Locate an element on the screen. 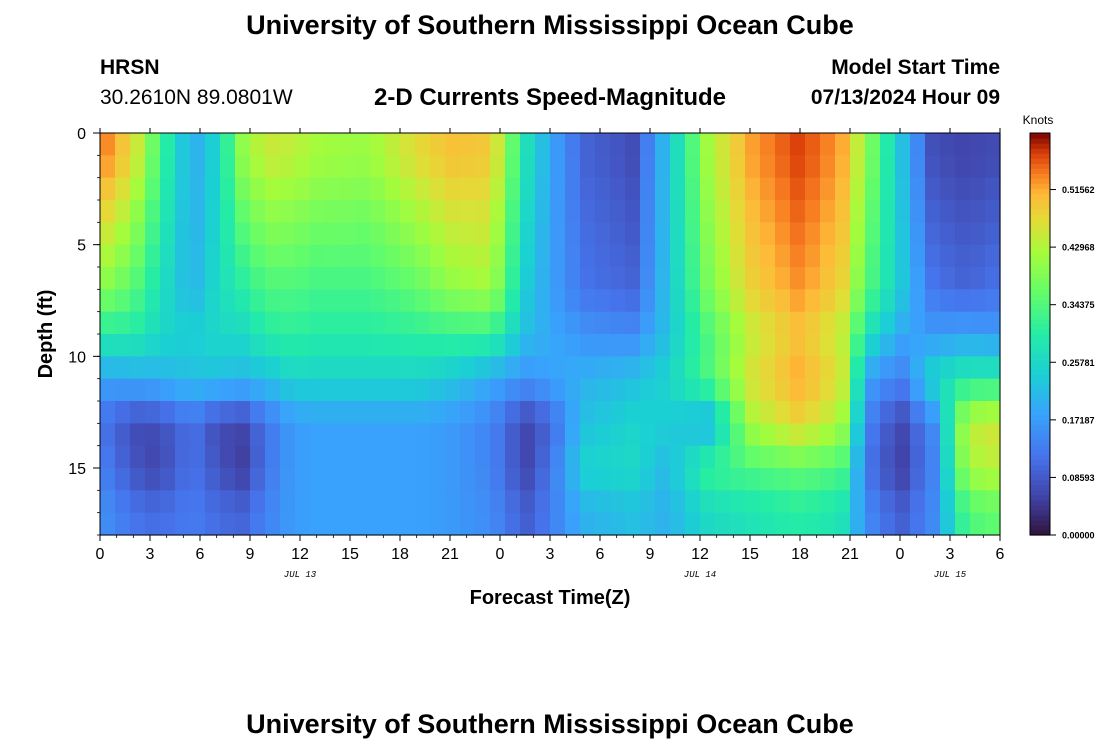 This screenshot has width=1100, height=750. model-start-label: Model Start Time is located at coordinates (915, 67).